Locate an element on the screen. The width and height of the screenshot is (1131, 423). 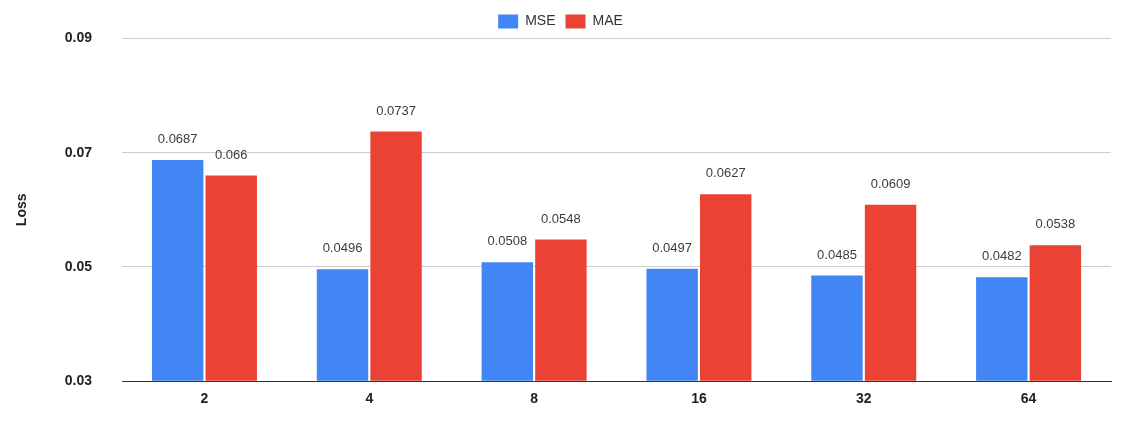
data-label: 0.0627 is located at coordinates (725, 173).